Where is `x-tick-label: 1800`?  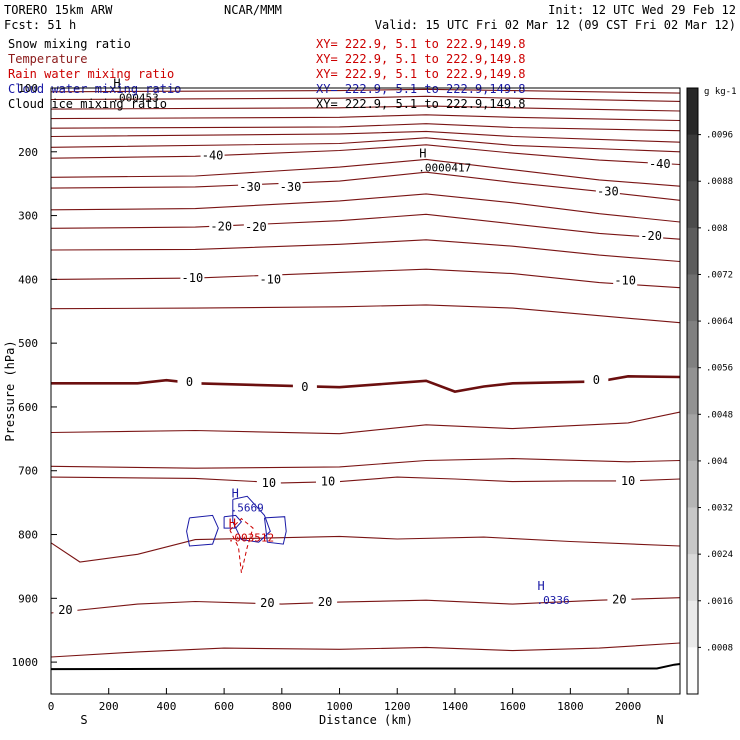 x-tick-label: 1800 is located at coordinates (570, 706).